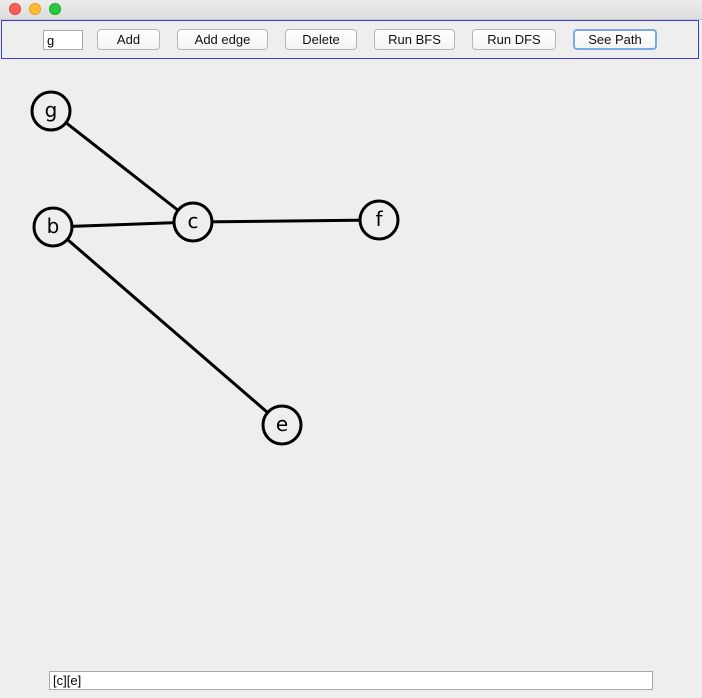  Describe the element at coordinates (351, 680) in the screenshot. I see `result-output-field: [c][e]` at that location.